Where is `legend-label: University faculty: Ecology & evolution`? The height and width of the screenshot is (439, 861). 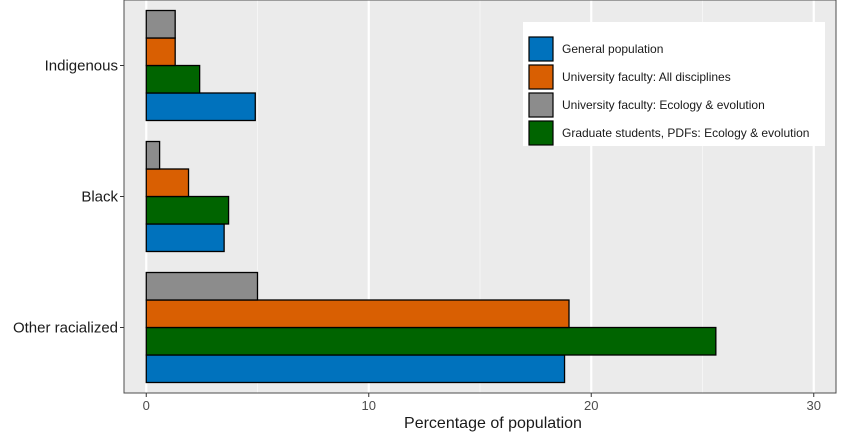 legend-label: University faculty: Ecology & evolution is located at coordinates (663, 105).